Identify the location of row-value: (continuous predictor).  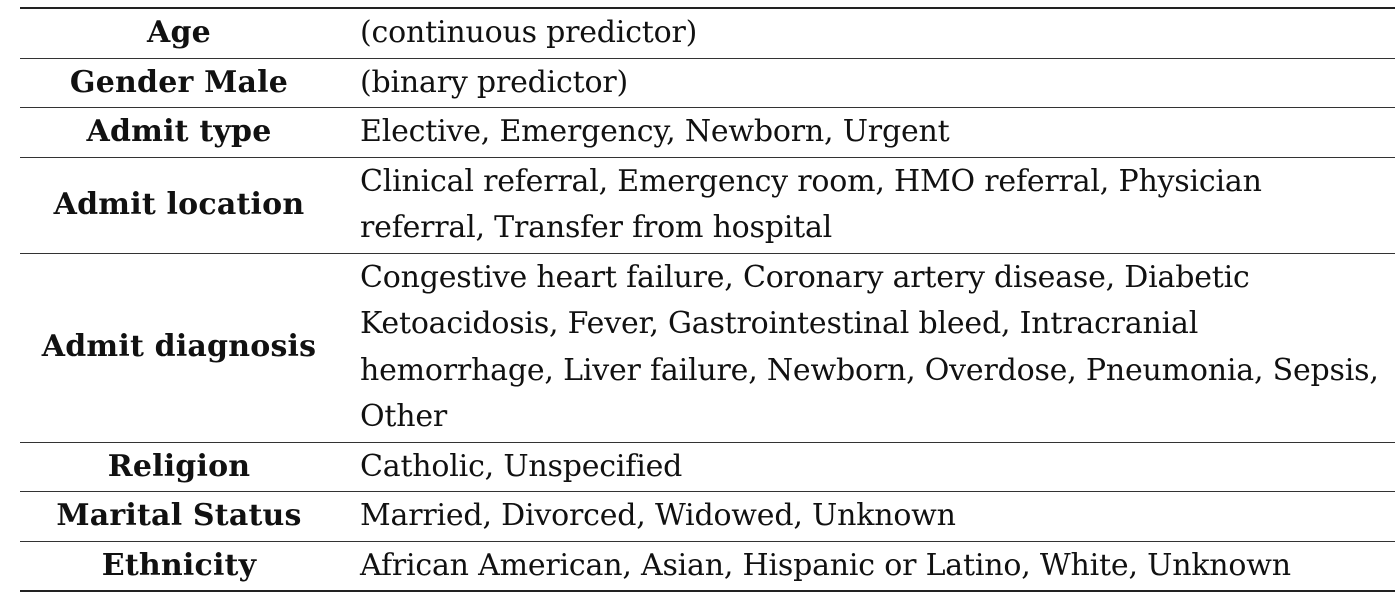
(866, 32).